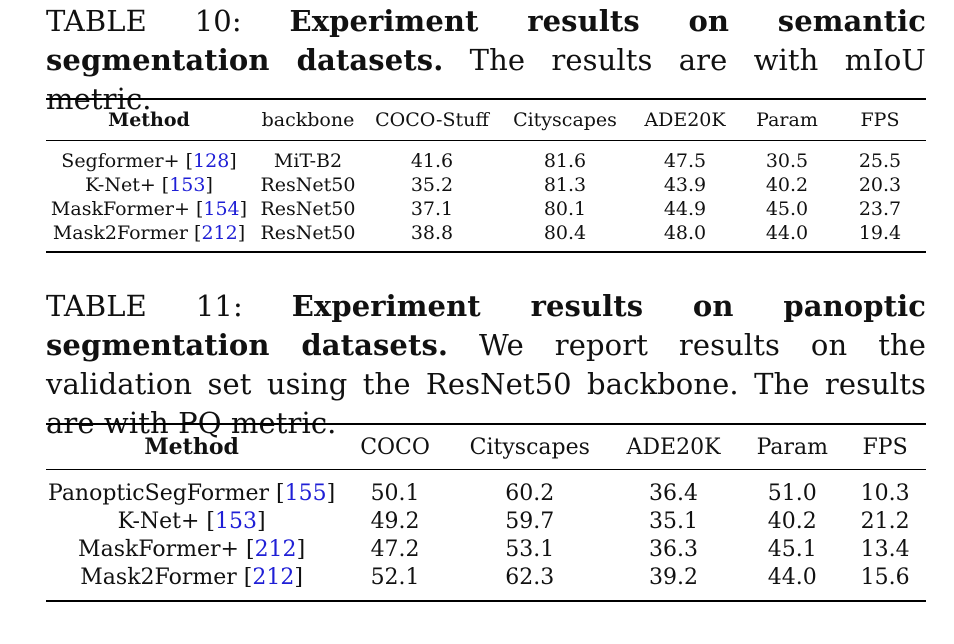  Describe the element at coordinates (787, 209) in the screenshot. I see `param-cell: 45.0` at that location.